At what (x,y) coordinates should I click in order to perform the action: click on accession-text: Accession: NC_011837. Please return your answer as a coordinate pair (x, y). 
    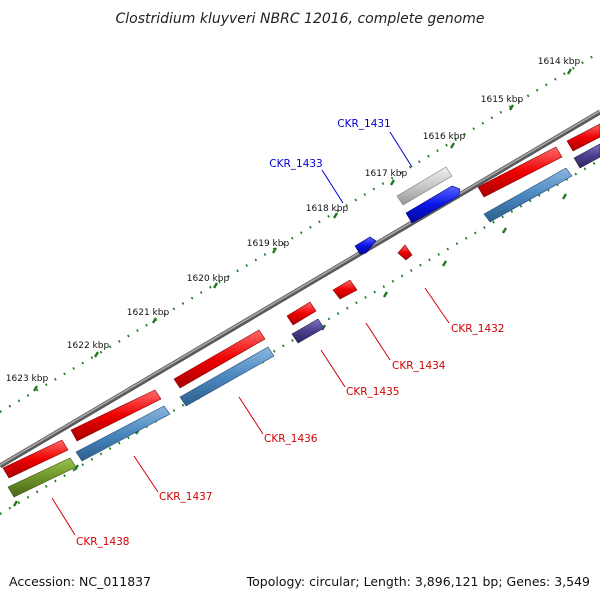
    Looking at the image, I should click on (80, 581).